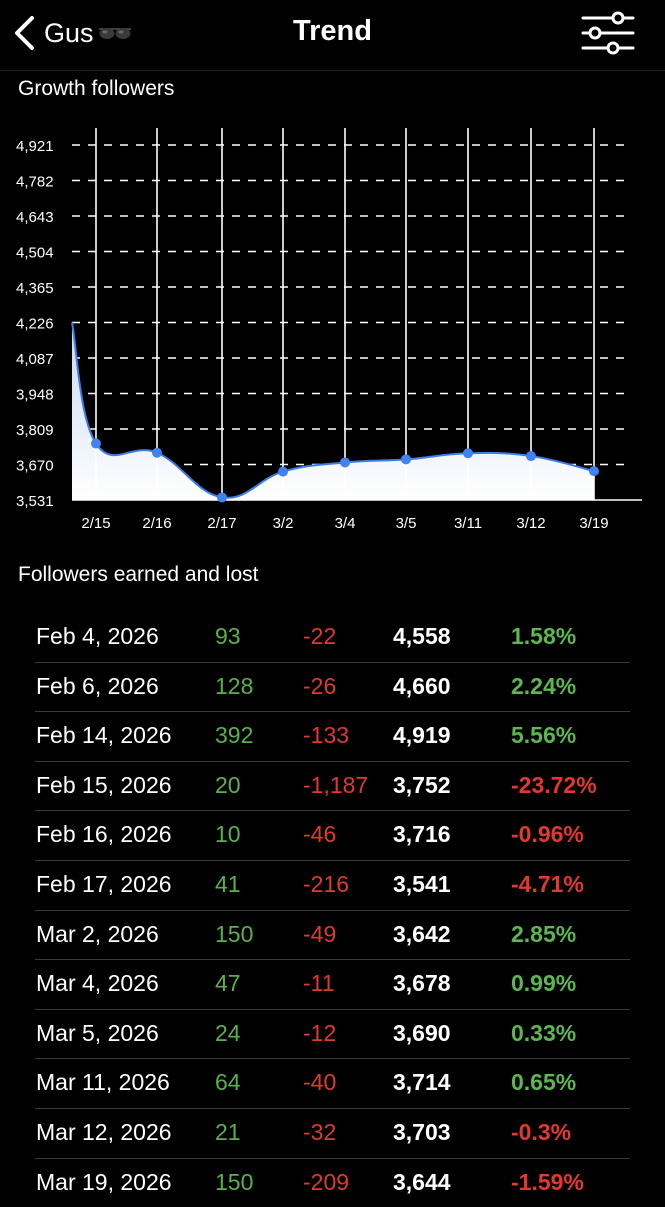  I want to click on row-percent-change: -4.71%, so click(547, 883).